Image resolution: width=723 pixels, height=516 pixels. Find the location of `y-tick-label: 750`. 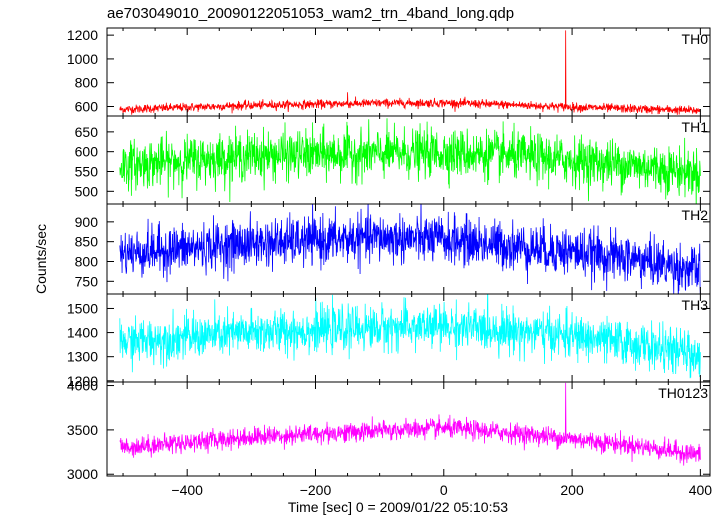

y-tick-label: 750 is located at coordinates (87, 281).